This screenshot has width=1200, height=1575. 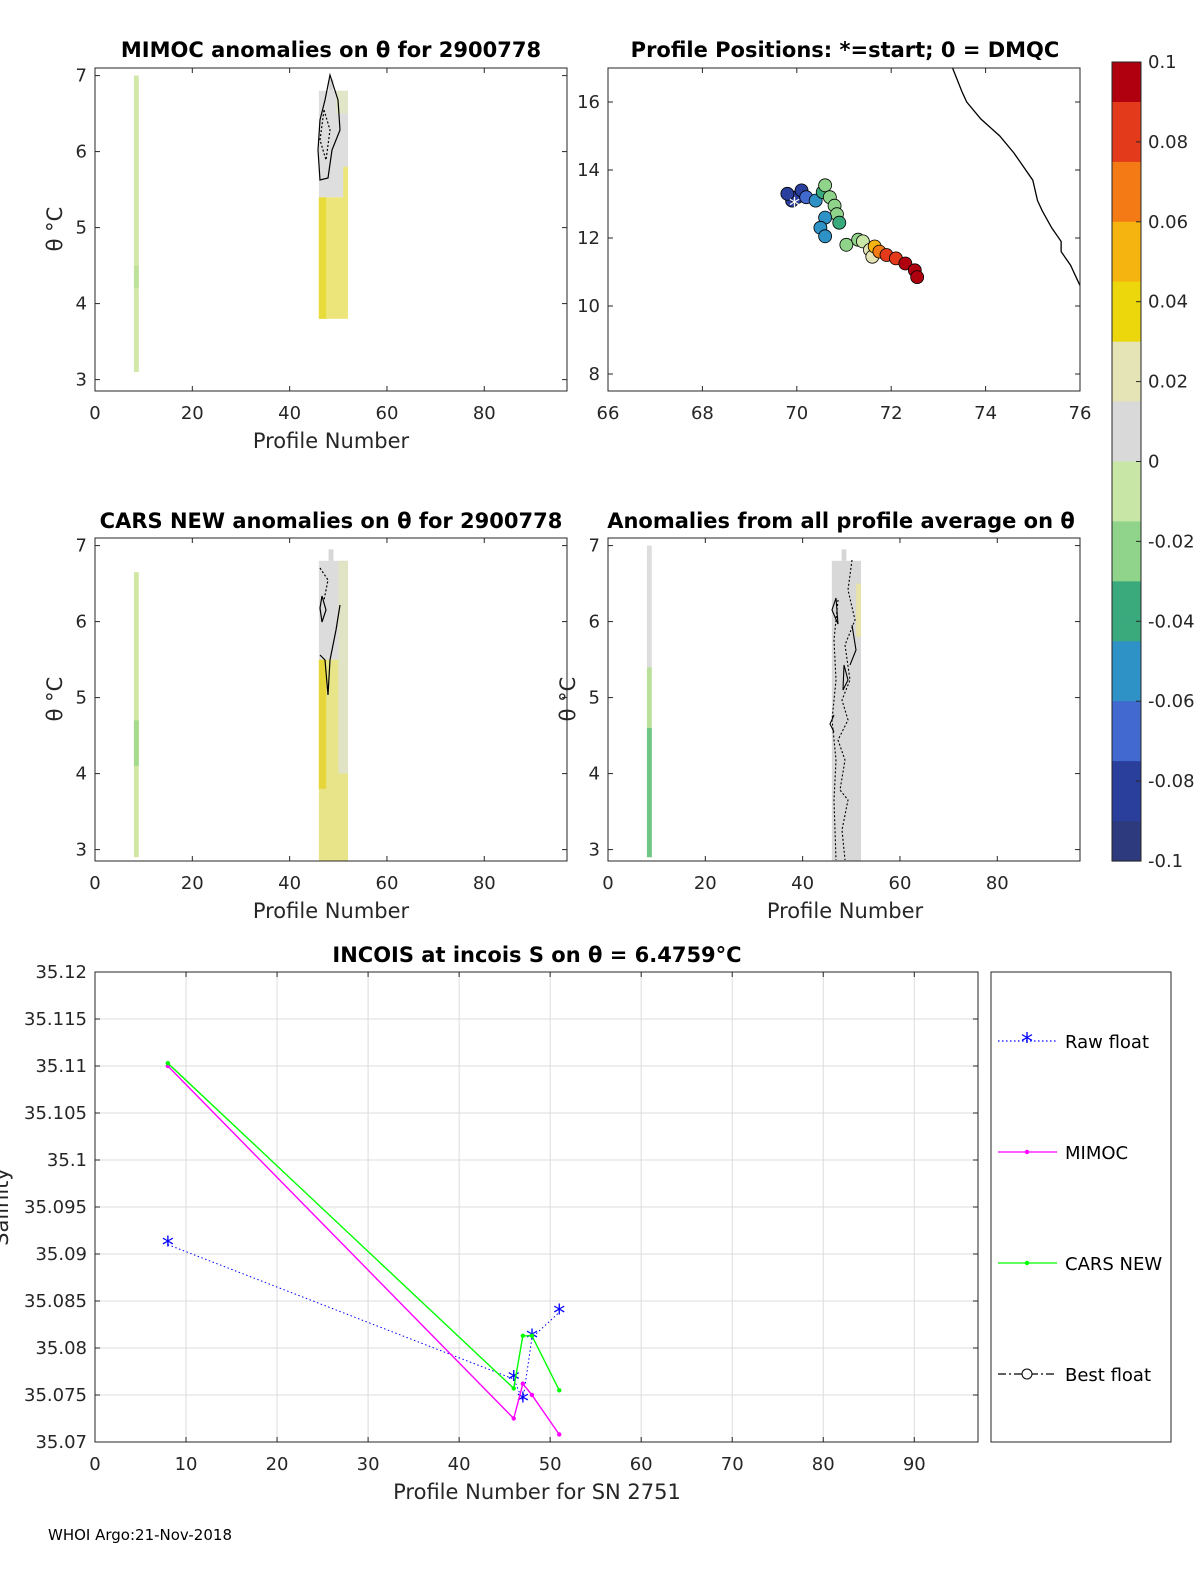 I want to click on y-tick-label: 12, so click(x=588, y=238).